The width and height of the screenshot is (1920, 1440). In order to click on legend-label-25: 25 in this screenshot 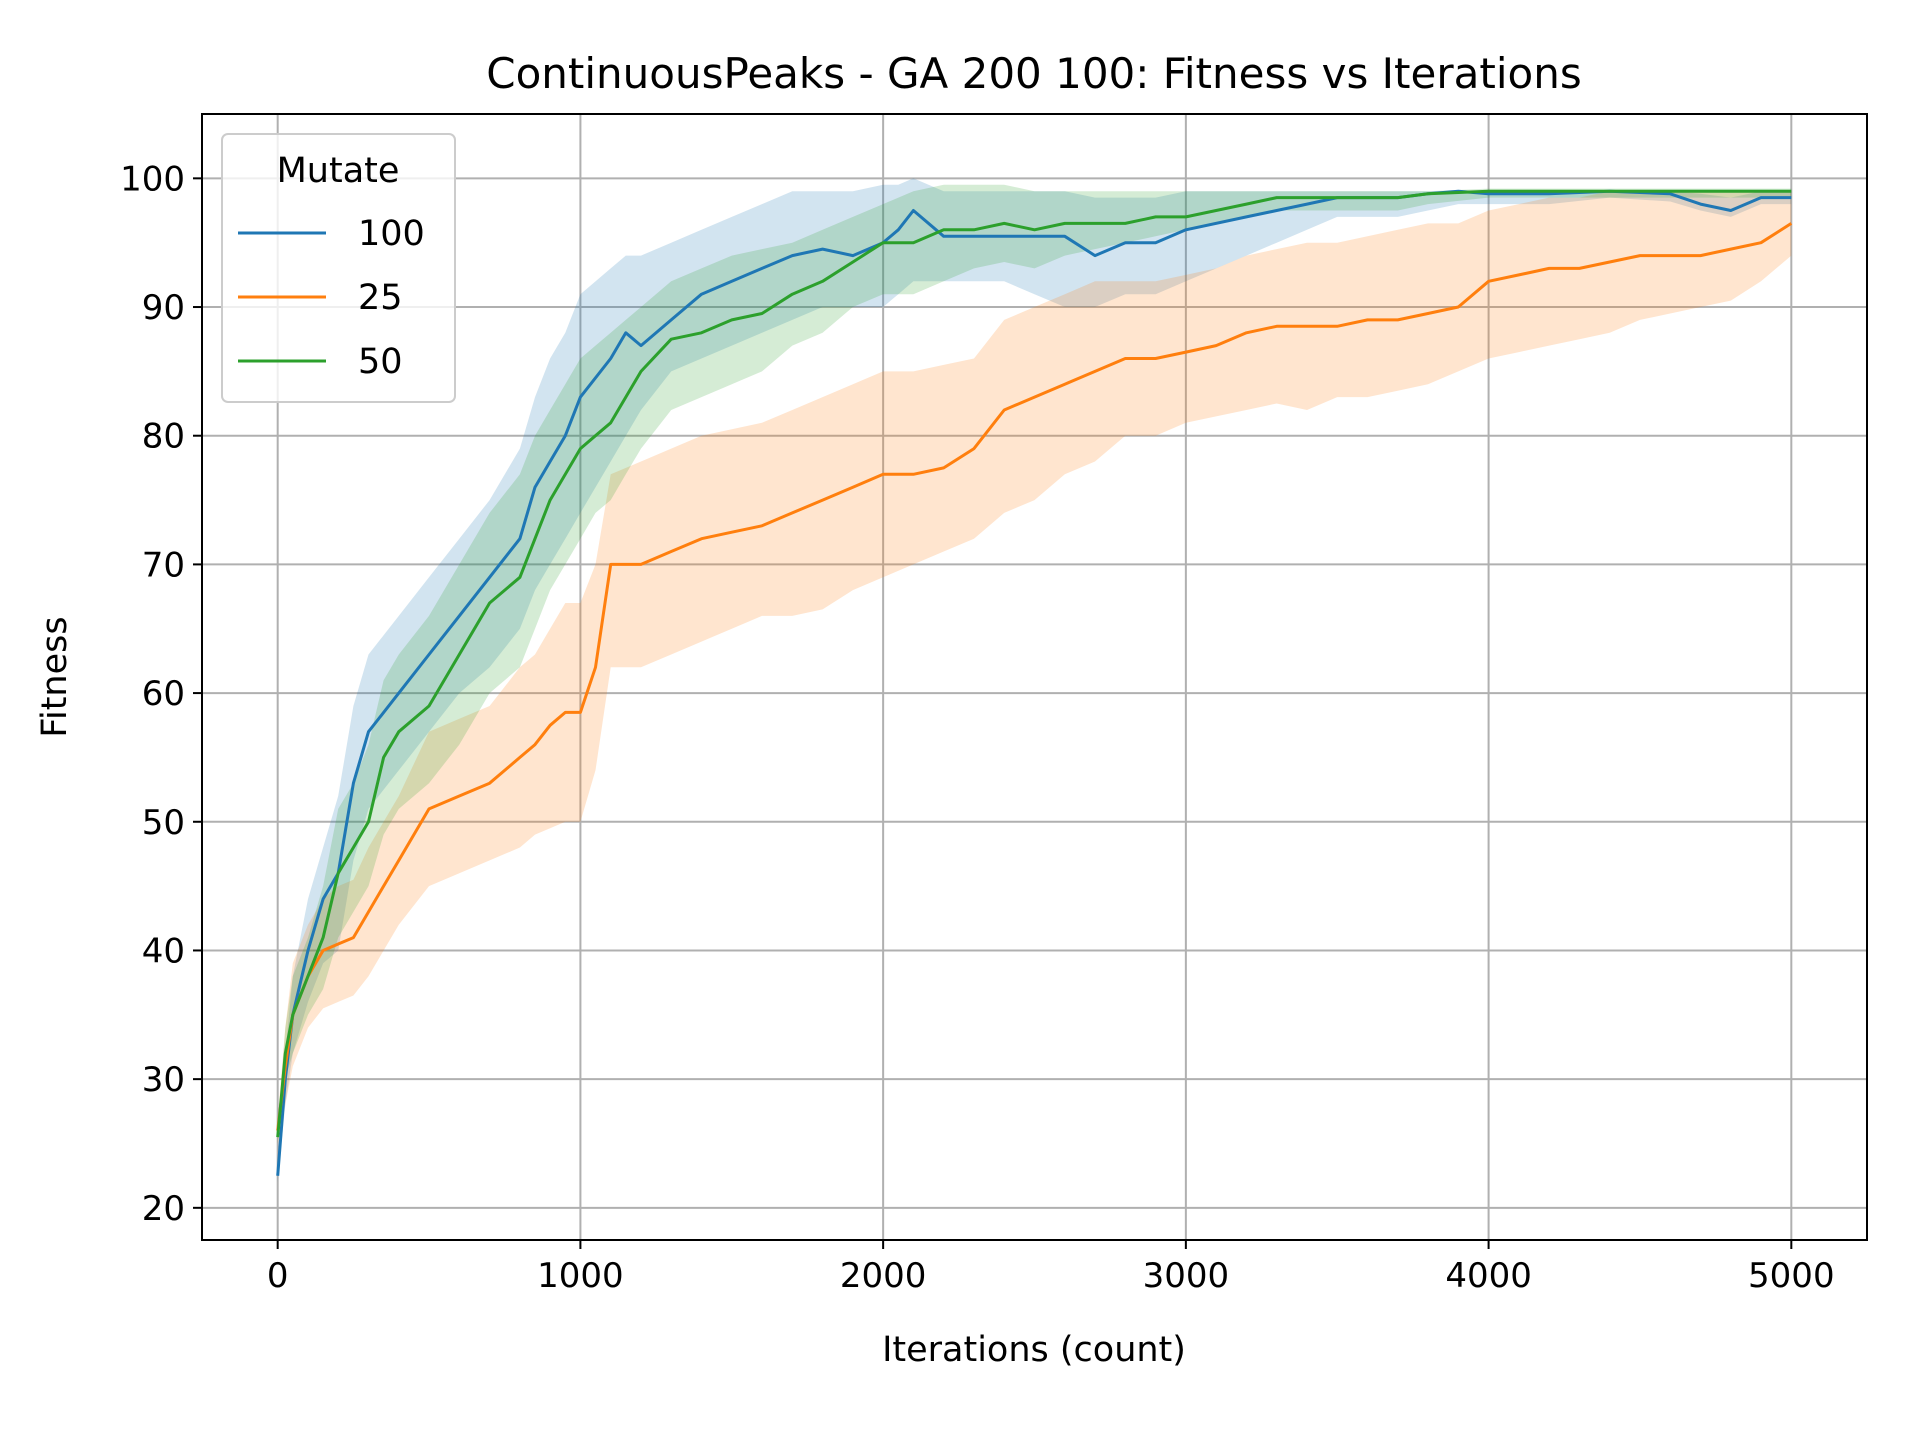, I will do `click(380, 298)`.